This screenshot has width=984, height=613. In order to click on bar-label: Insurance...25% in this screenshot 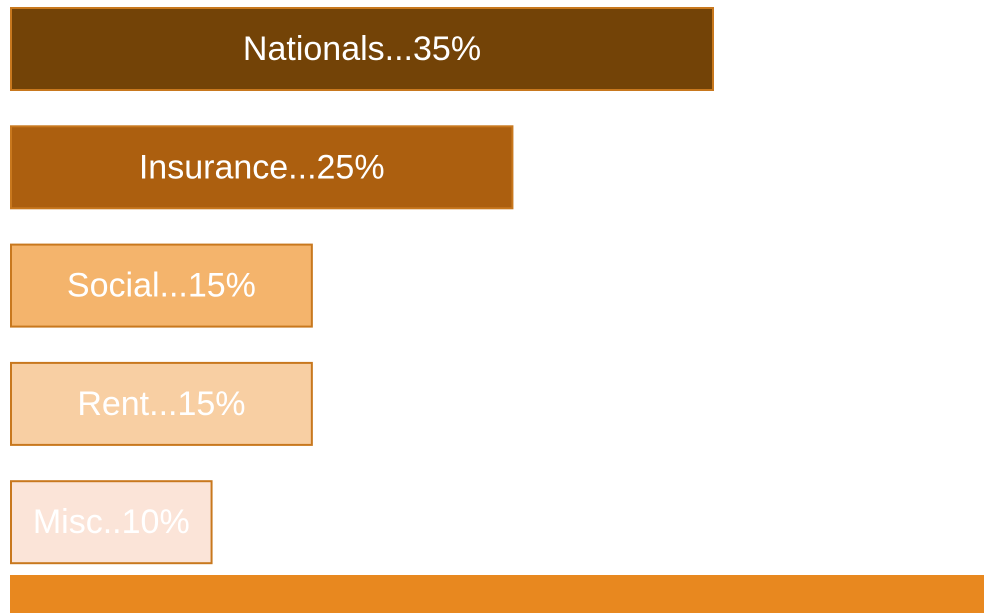, I will do `click(262, 167)`.